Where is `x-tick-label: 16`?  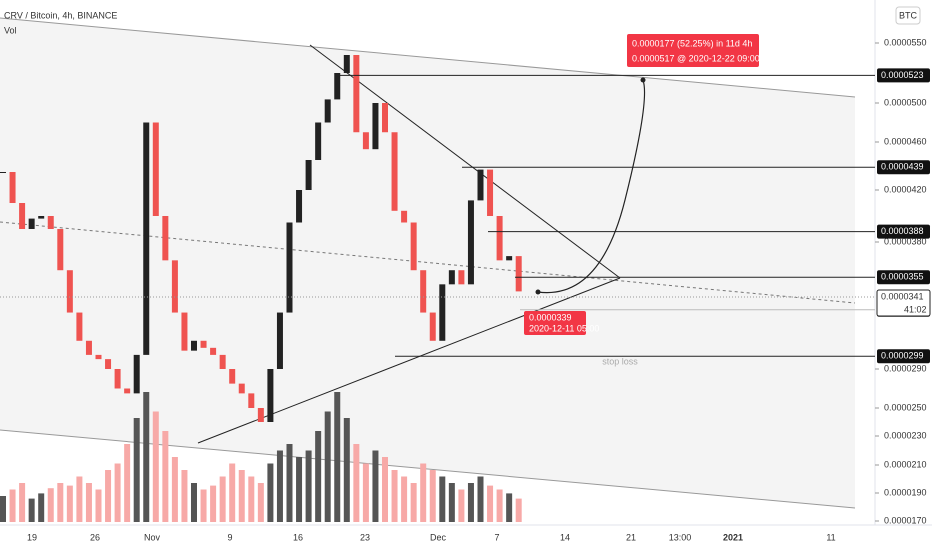
x-tick-label: 16 is located at coordinates (298, 537).